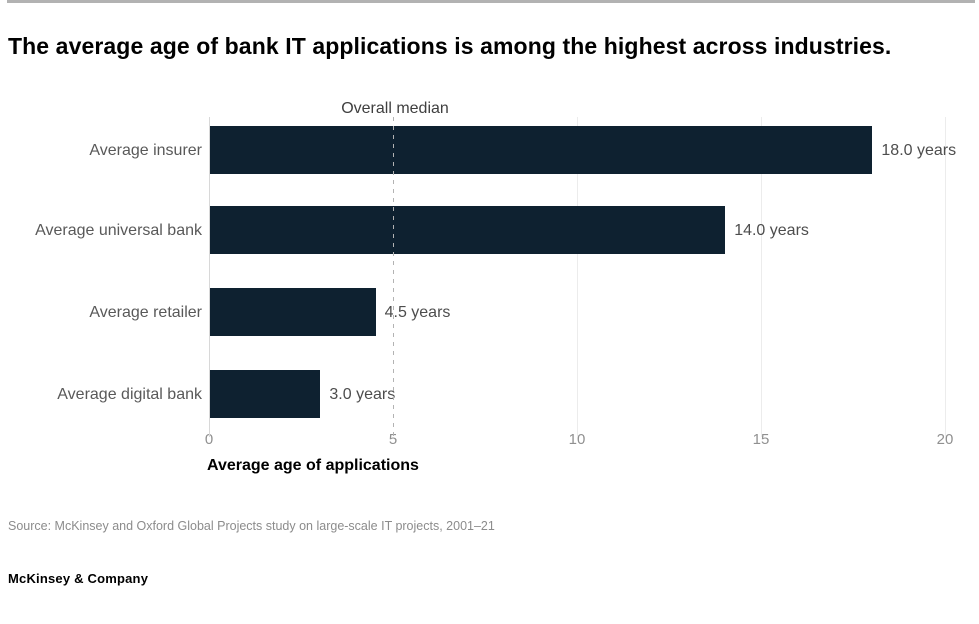 This screenshot has height=624, width=979. I want to click on value-label: 4.5 years, so click(417, 312).